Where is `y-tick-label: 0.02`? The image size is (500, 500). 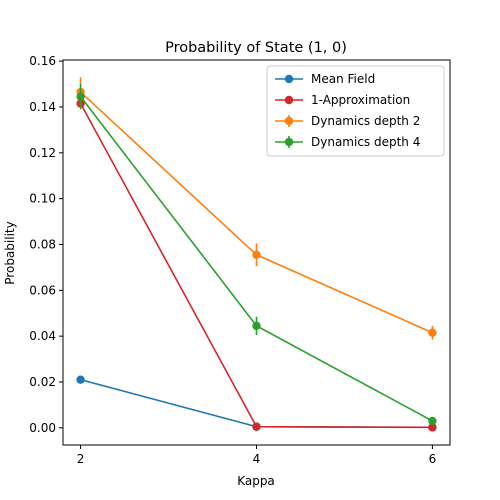 y-tick-label: 0.02 is located at coordinates (42, 382).